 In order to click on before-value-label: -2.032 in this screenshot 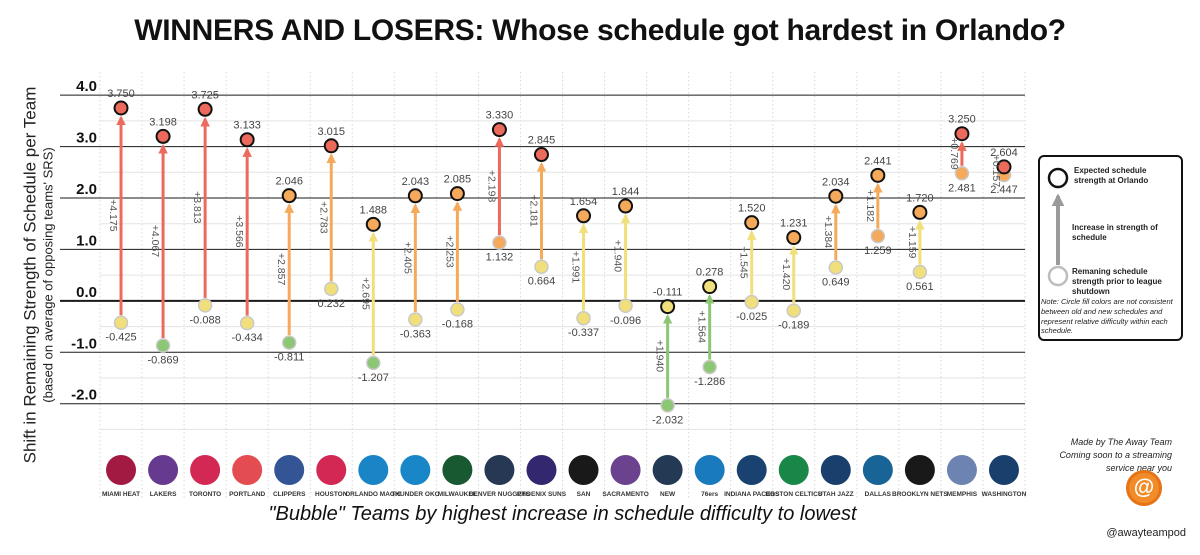, I will do `click(667, 420)`.